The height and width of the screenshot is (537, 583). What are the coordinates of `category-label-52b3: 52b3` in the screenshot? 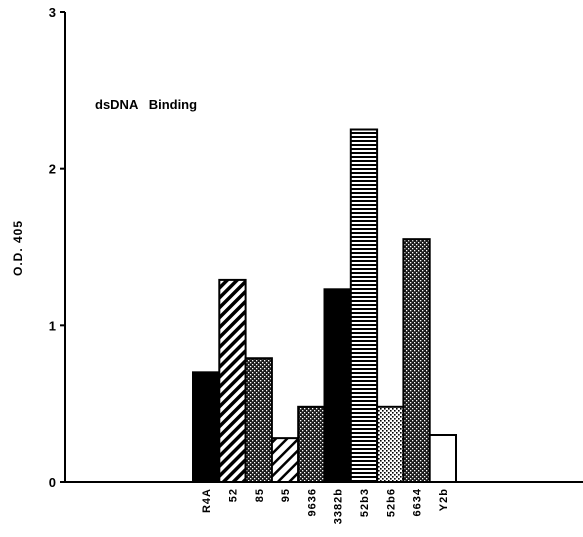 It's located at (365, 502).